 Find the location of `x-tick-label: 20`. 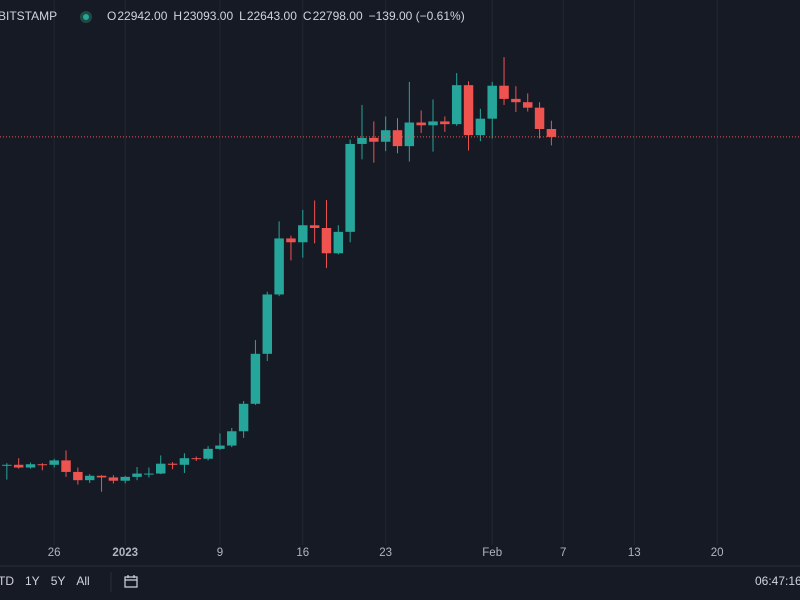

x-tick-label: 20 is located at coordinates (717, 553).